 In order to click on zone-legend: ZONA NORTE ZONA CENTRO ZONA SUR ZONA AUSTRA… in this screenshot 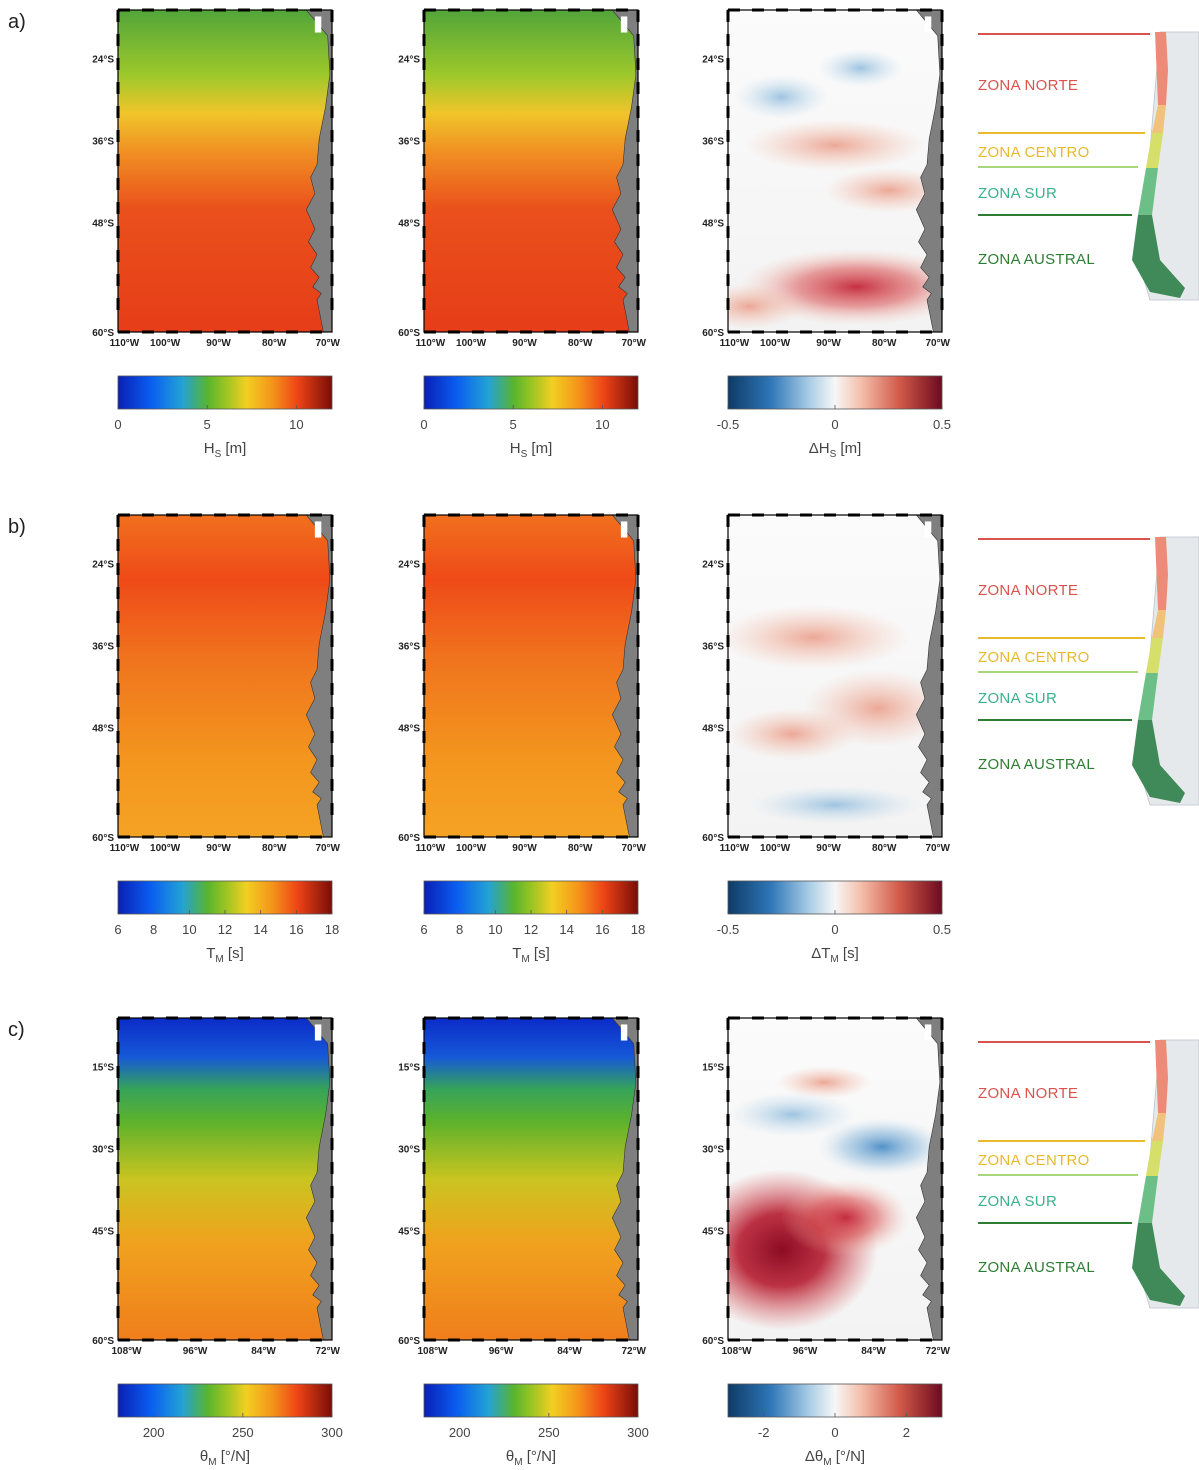, I will do `click(1088, 166)`.